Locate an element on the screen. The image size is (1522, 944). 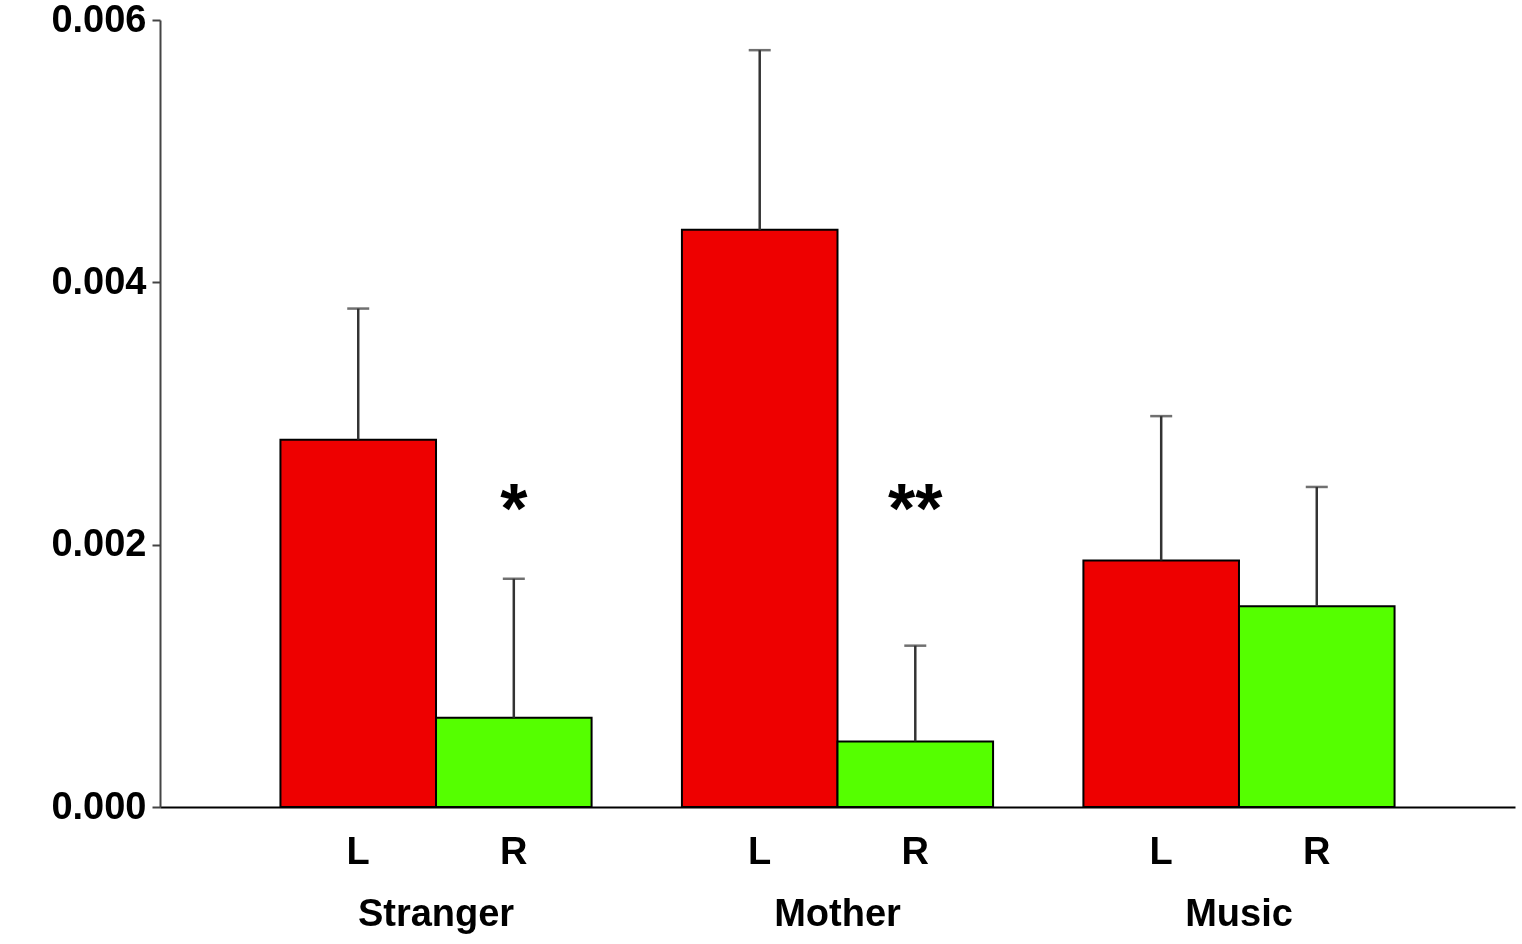
annotation: ** is located at coordinates (916, 508).